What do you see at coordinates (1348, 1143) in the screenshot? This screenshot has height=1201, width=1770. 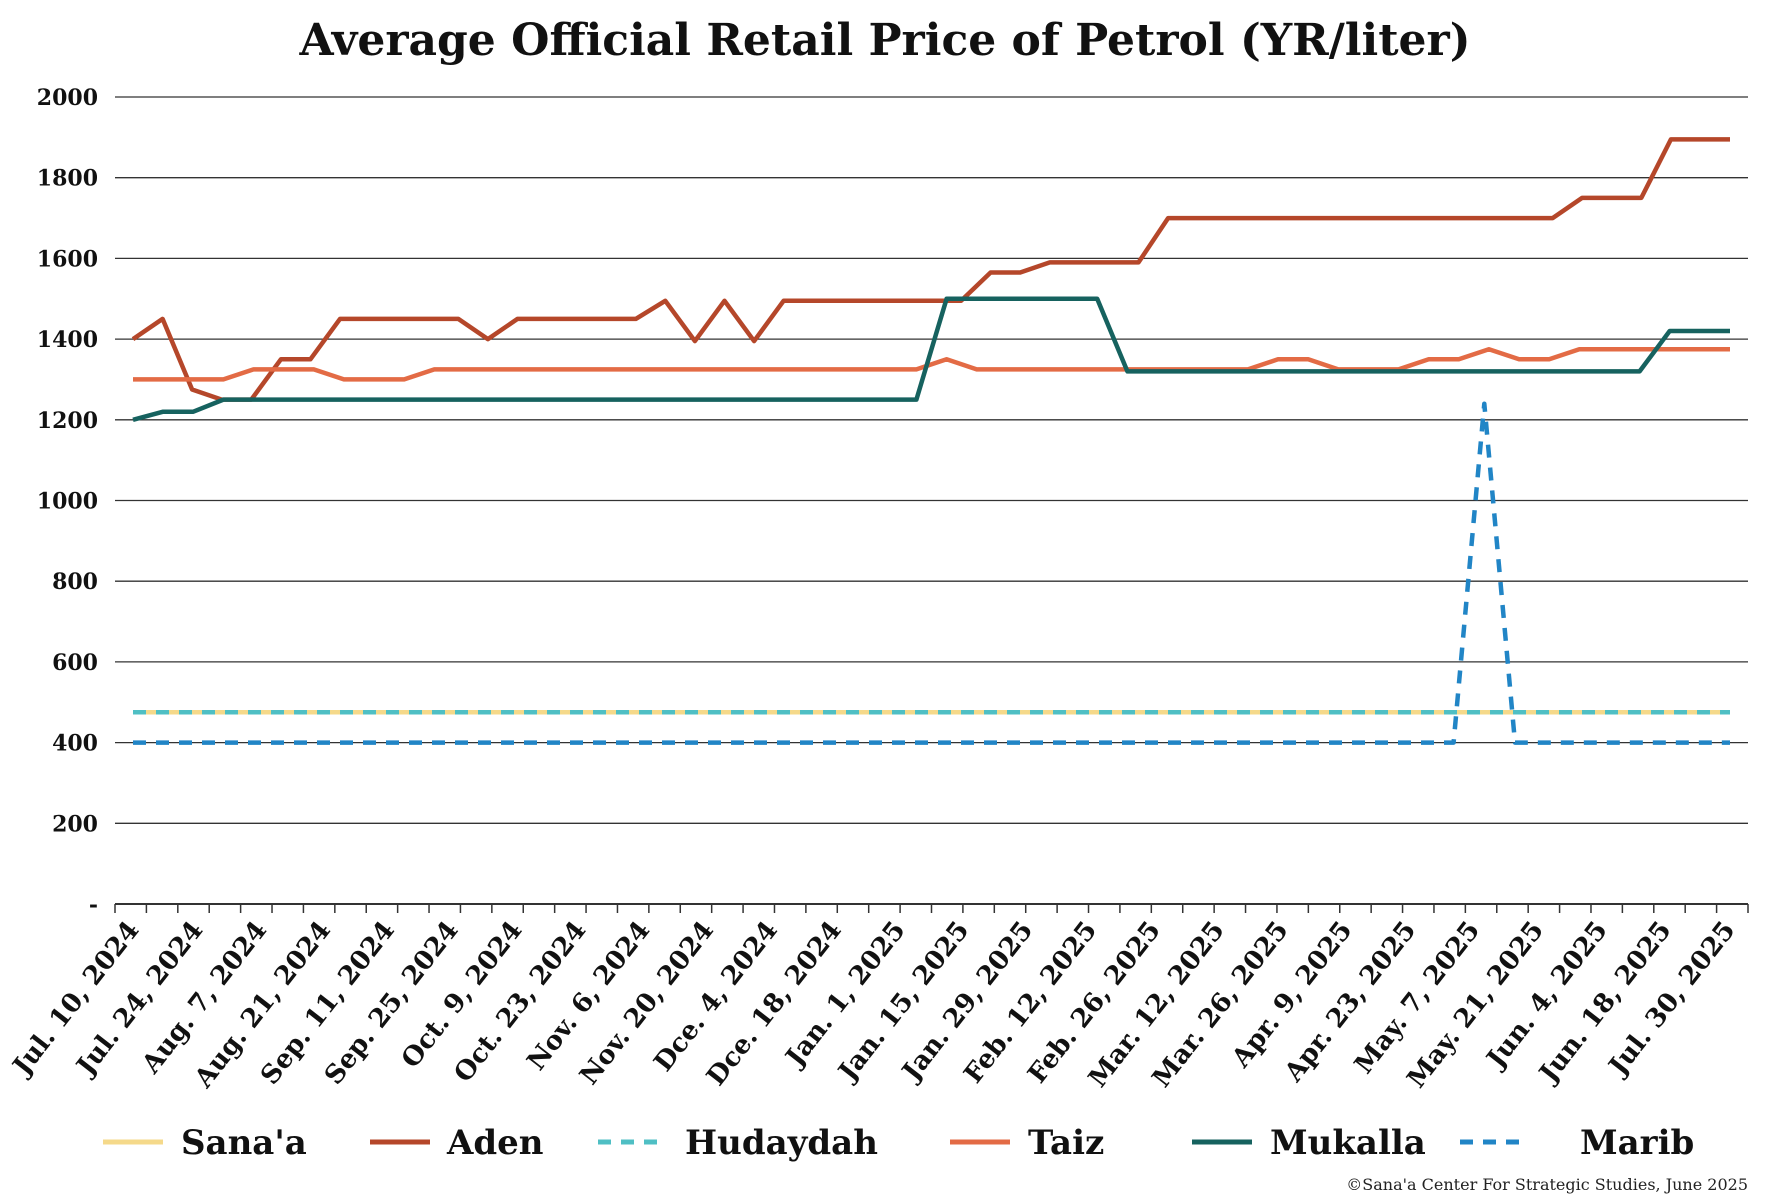 I see `legend-label: Mukalla` at bounding box center [1348, 1143].